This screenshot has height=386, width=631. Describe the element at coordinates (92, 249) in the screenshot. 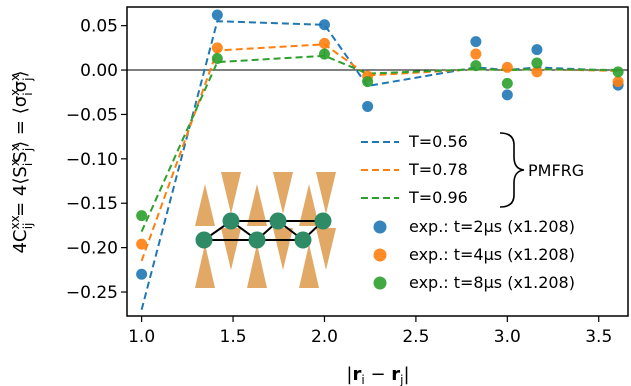

I see `y-tick-label: −0.20` at that location.